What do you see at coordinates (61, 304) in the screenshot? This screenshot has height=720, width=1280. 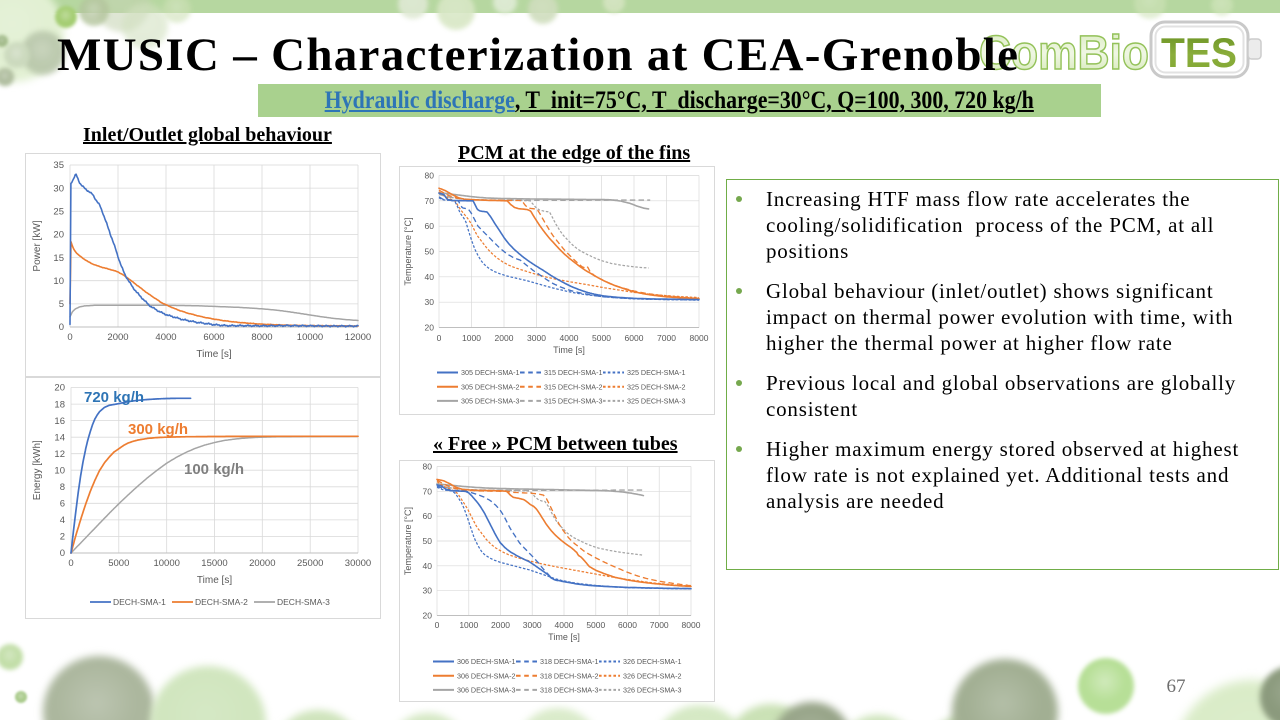 I see `svg-text: 5` at bounding box center [61, 304].